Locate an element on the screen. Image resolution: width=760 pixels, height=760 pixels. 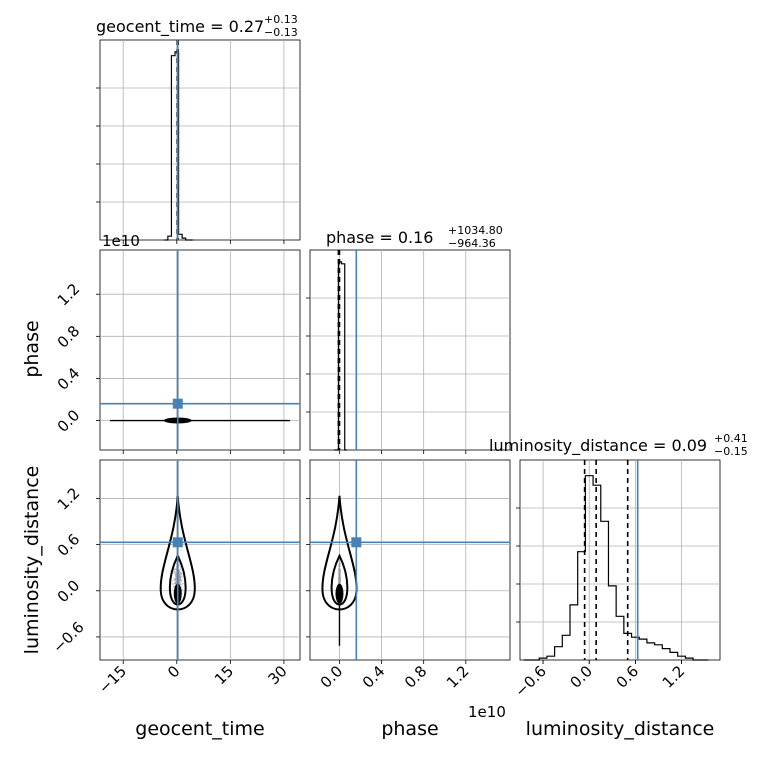
panel-luminosity-vs-geocent-time: −15 0 15 30 −0.6 0.0 0.6 1.2 is located at coordinates (175, 578).